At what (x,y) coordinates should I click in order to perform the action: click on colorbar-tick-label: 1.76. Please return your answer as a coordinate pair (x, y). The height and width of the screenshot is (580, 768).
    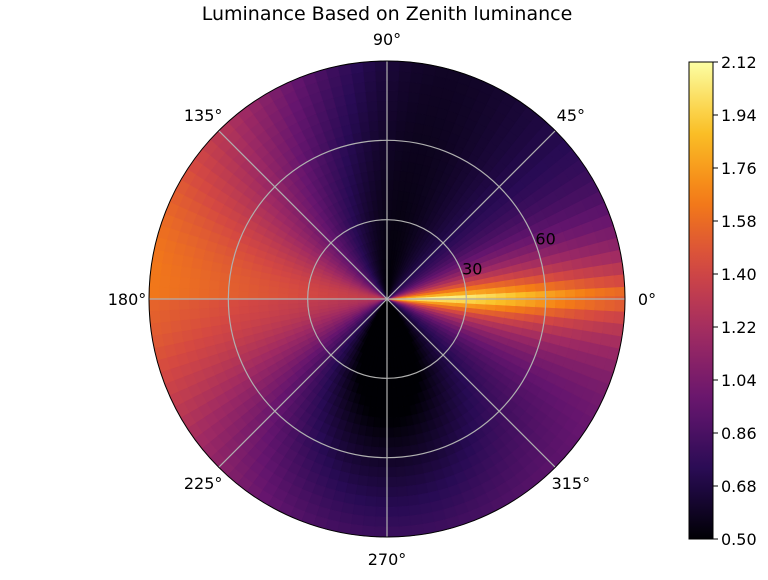
    Looking at the image, I should click on (739, 168).